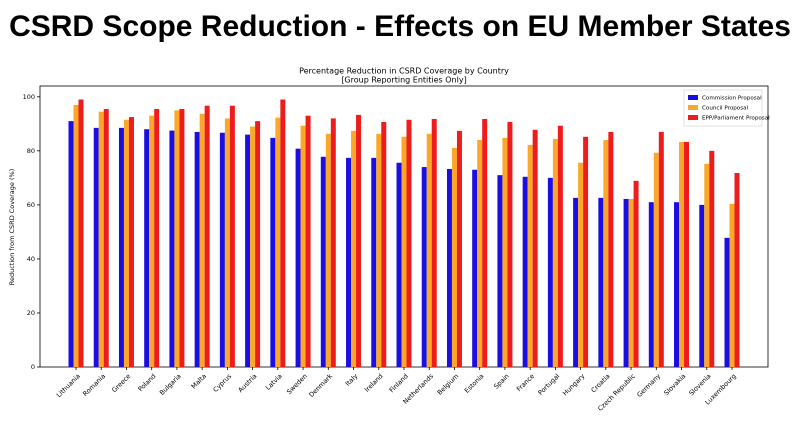 This screenshot has width=800, height=426. Describe the element at coordinates (525, 382) in the screenshot. I see `x-tick-label: France` at that location.